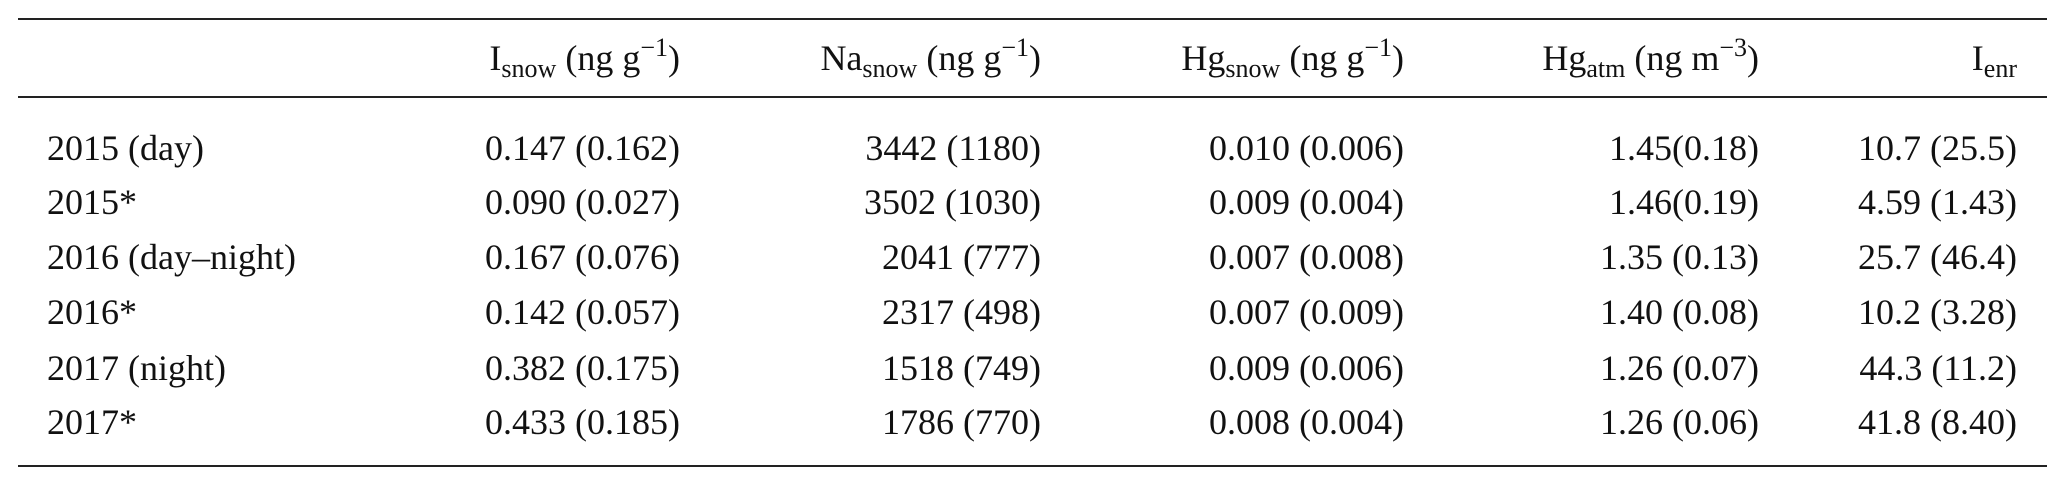 The image size is (2067, 487). What do you see at coordinates (1306, 202) in the screenshot?
I see `table-cell: 0.009 (0.004)` at bounding box center [1306, 202].